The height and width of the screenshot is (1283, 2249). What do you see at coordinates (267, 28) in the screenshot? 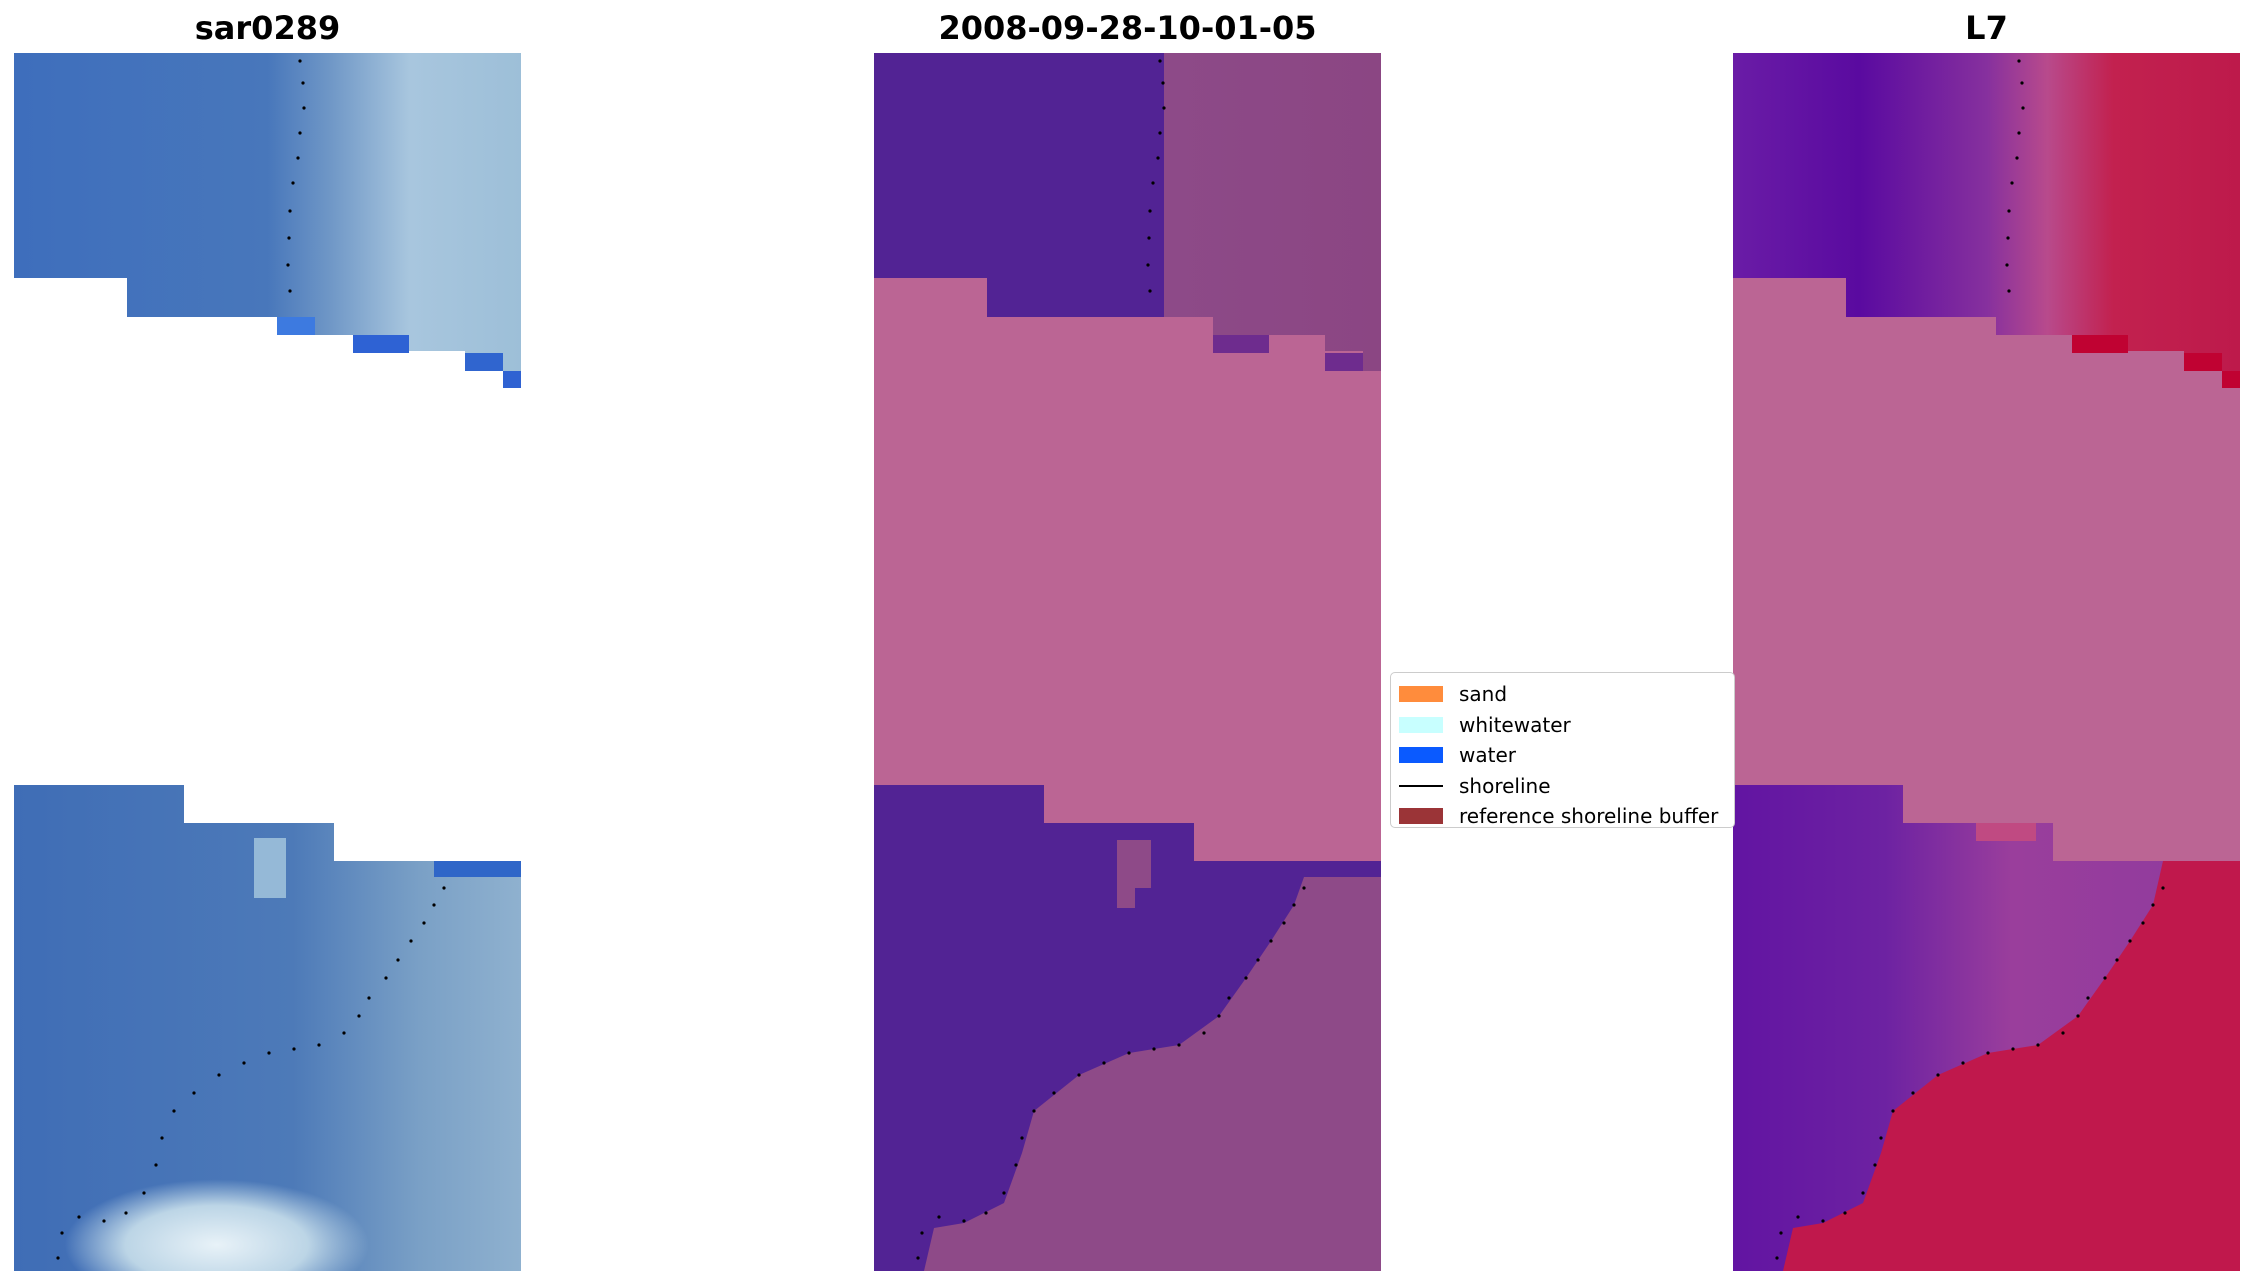
I see `panel-title-rgb: sar0289` at bounding box center [267, 28].